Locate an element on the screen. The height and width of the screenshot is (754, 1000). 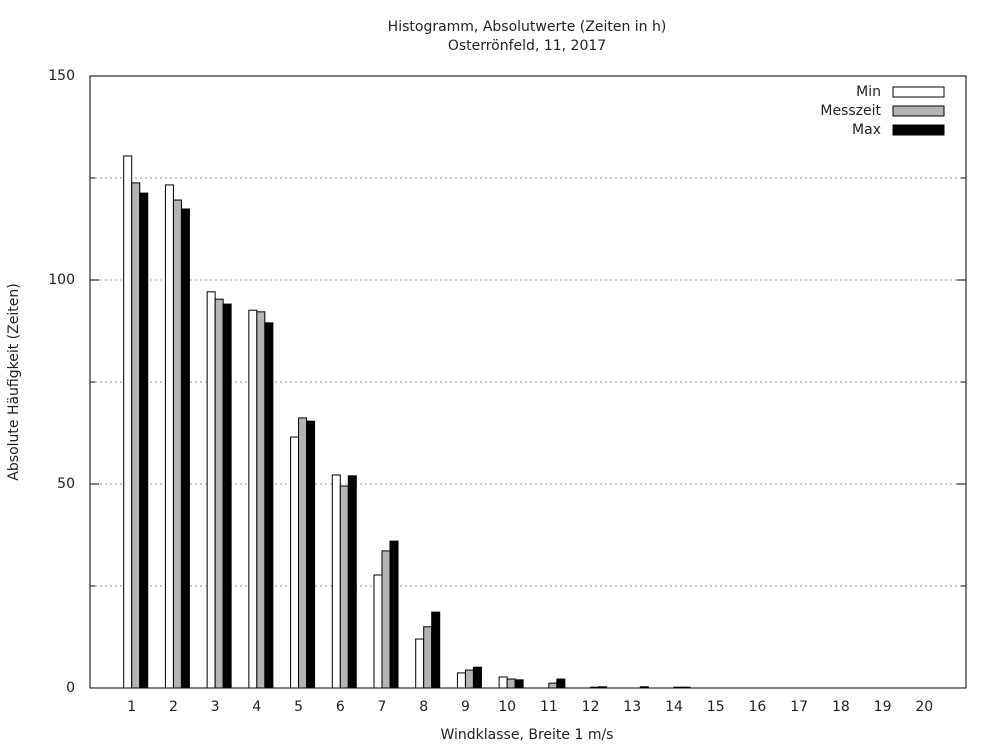
x-tick-label: 6 is located at coordinates (340, 707).